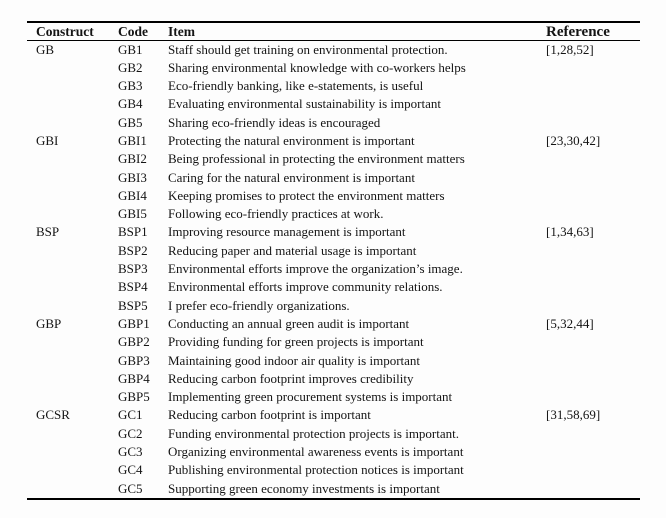 This screenshot has width=666, height=518. Describe the element at coordinates (181, 31) in the screenshot. I see `header-item: Item` at that location.